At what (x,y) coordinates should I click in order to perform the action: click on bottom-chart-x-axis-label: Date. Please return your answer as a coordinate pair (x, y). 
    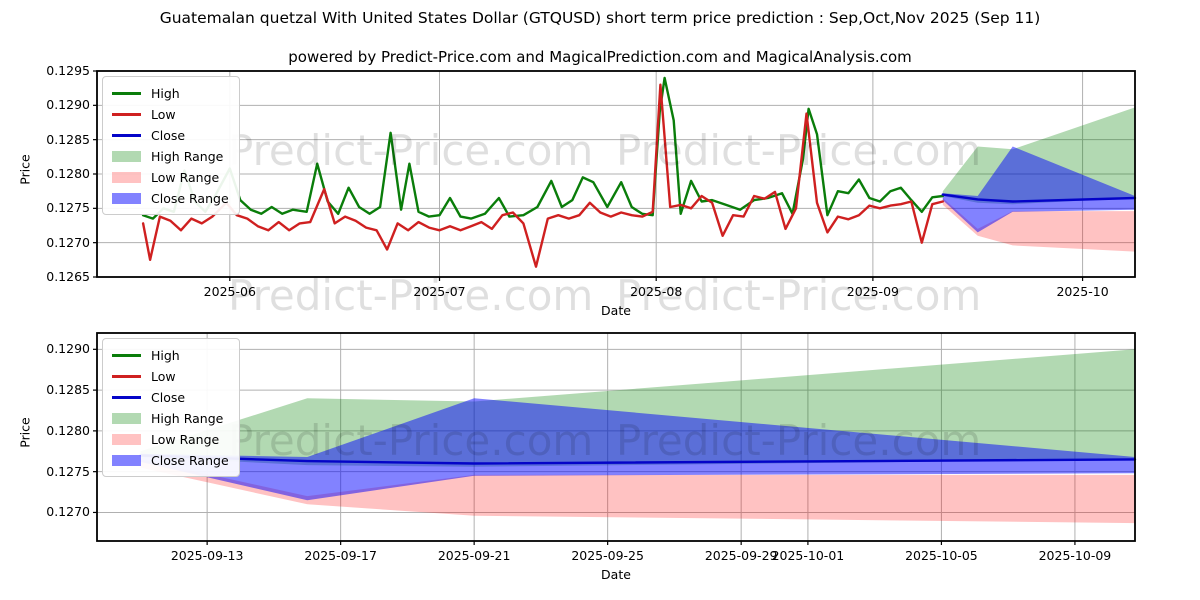
    Looking at the image, I should click on (616, 574).